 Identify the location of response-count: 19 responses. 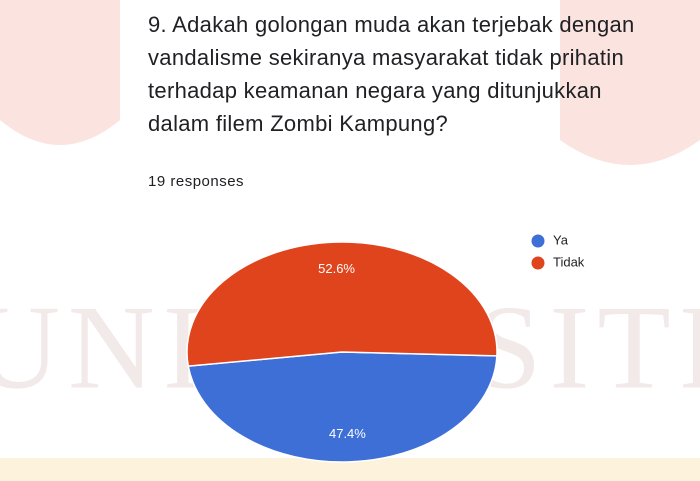
(196, 181).